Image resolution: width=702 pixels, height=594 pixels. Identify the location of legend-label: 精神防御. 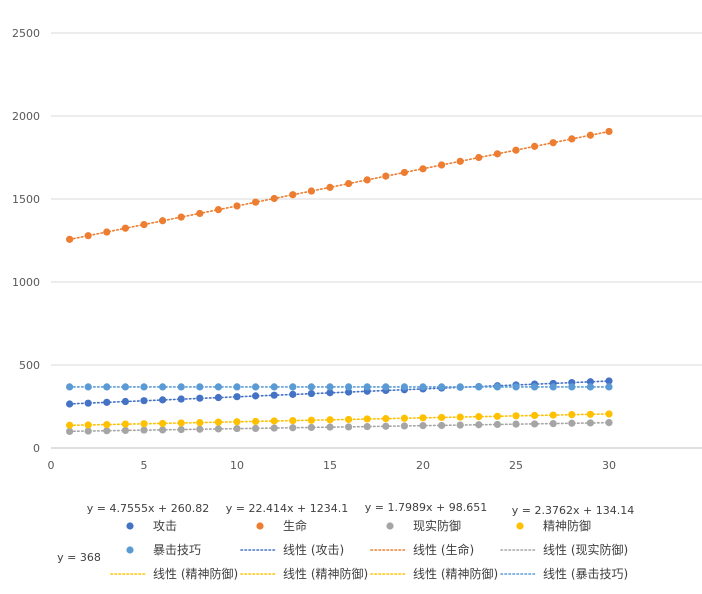
(567, 525).